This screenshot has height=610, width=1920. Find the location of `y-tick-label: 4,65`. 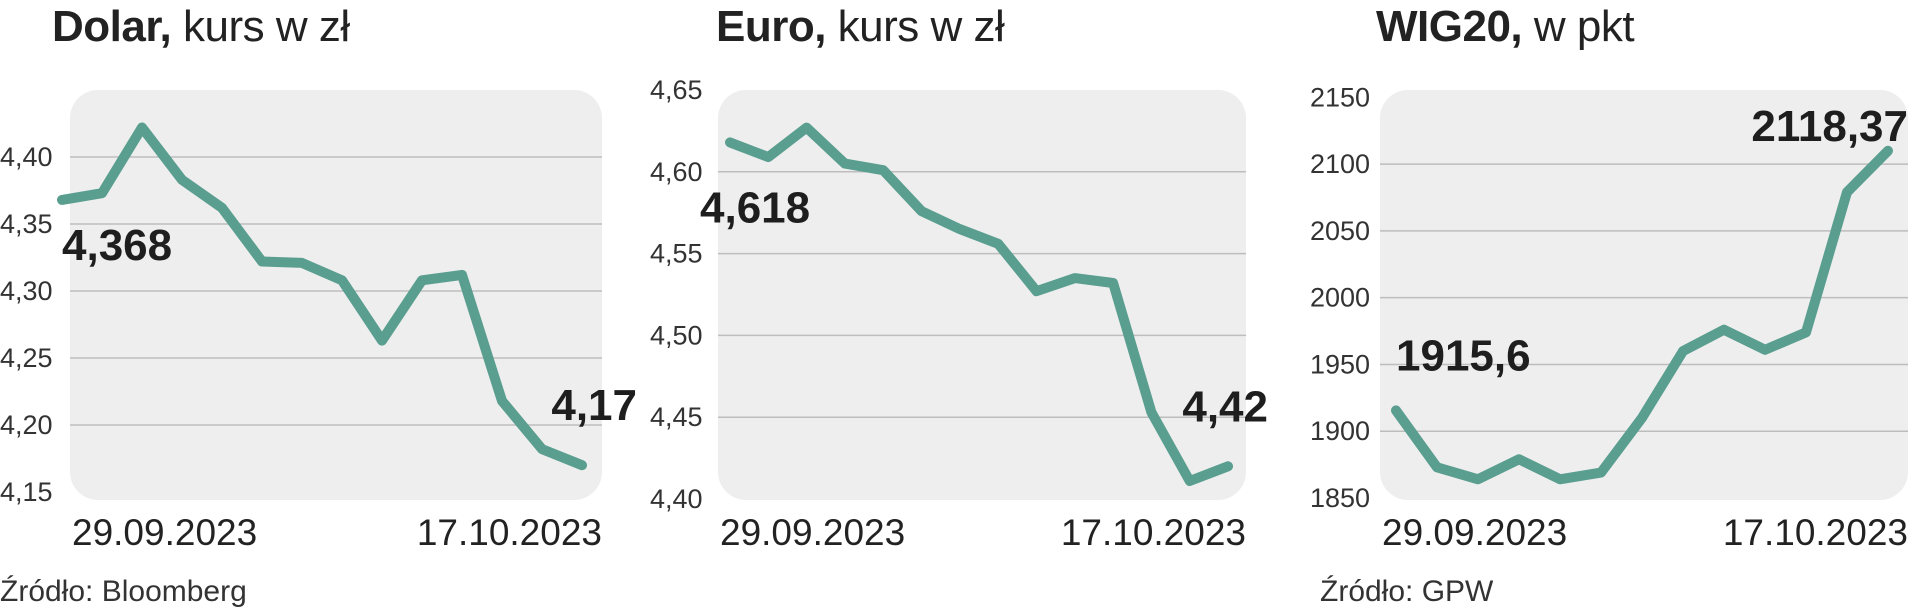

y-tick-label: 4,65 is located at coordinates (676, 90).